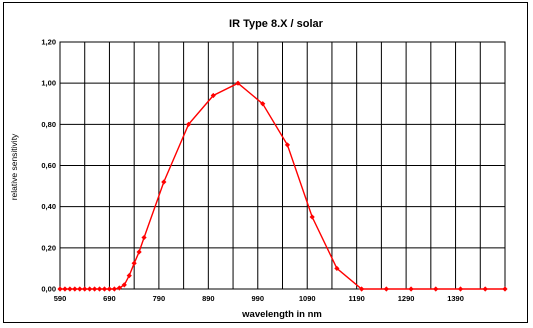  I want to click on x-tick-labels: 590 690 790 890 990 1090 1190 1290 1390, so click(259, 298).